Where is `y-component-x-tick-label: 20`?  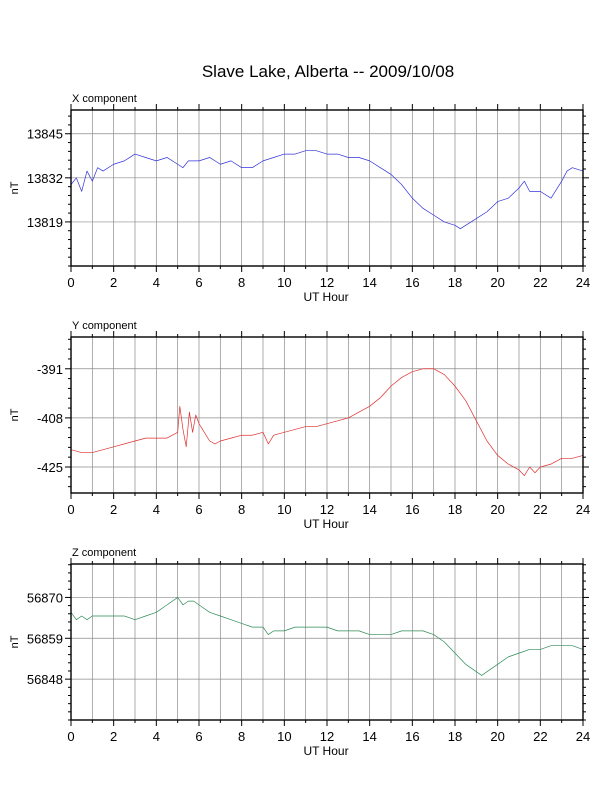 y-component-x-tick-label: 20 is located at coordinates (497, 509).